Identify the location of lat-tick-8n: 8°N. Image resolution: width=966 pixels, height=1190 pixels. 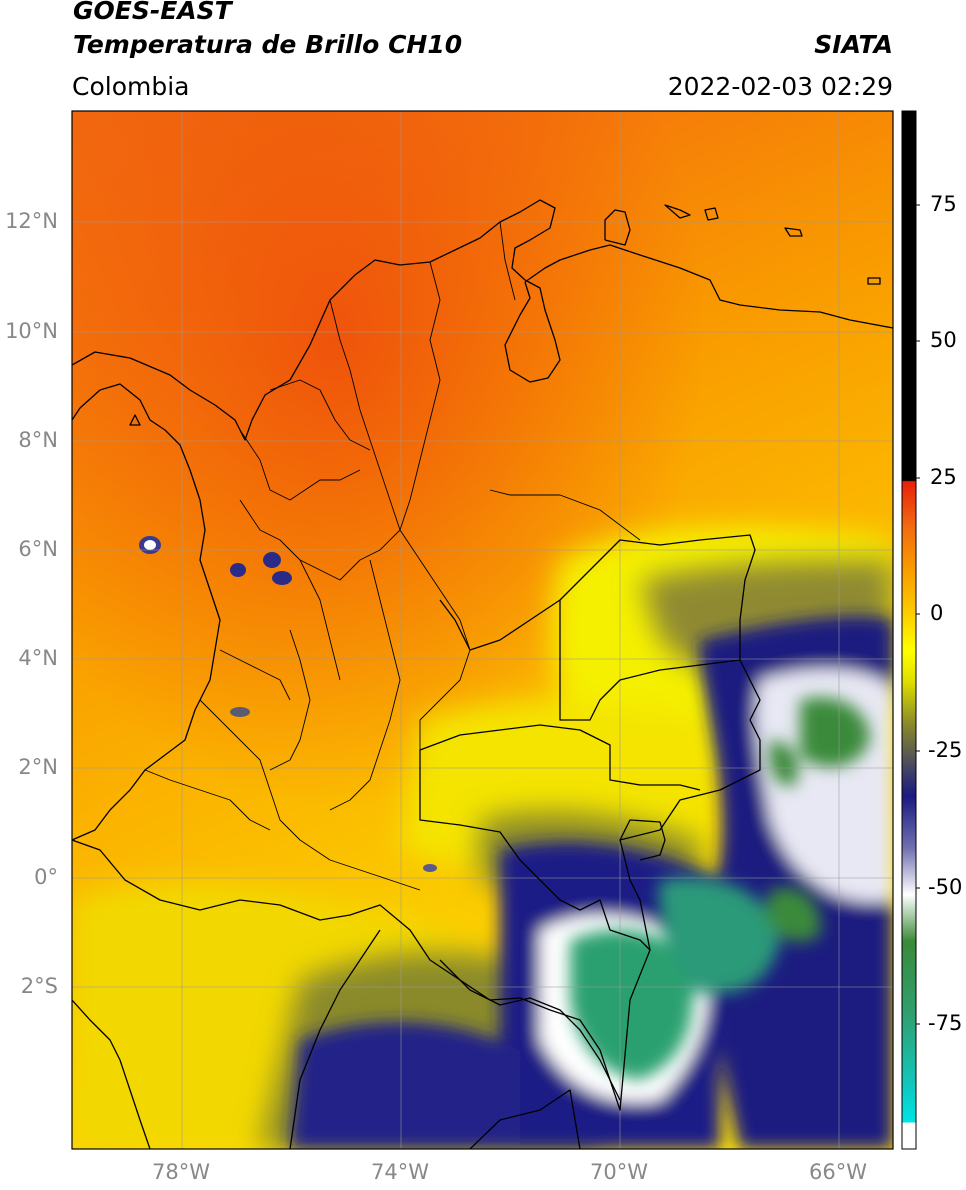
(38, 440).